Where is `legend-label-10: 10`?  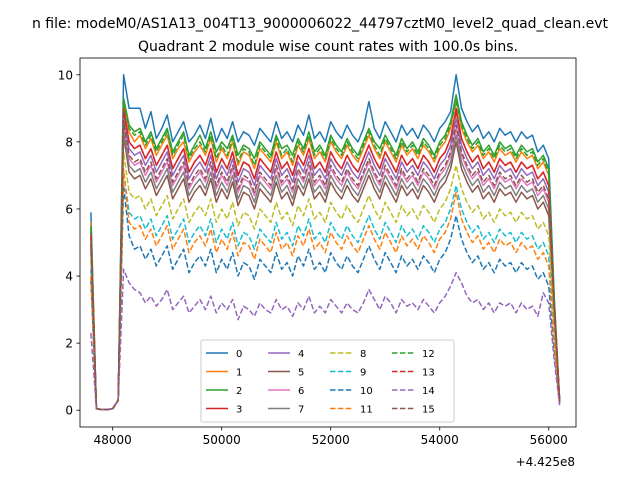
legend-label-10: 10 is located at coordinates (366, 391).